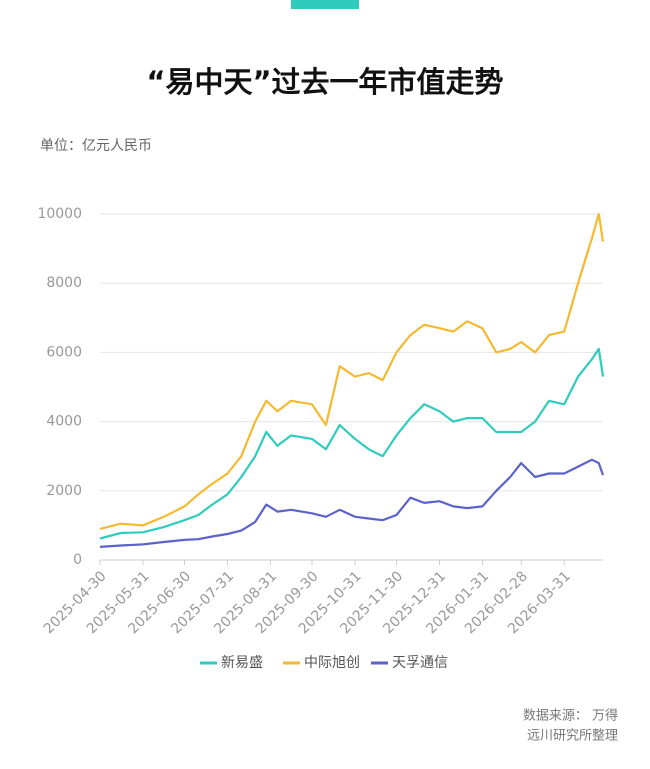 The width and height of the screenshot is (650, 769). I want to click on y-tick-label: 6000, so click(64, 352).